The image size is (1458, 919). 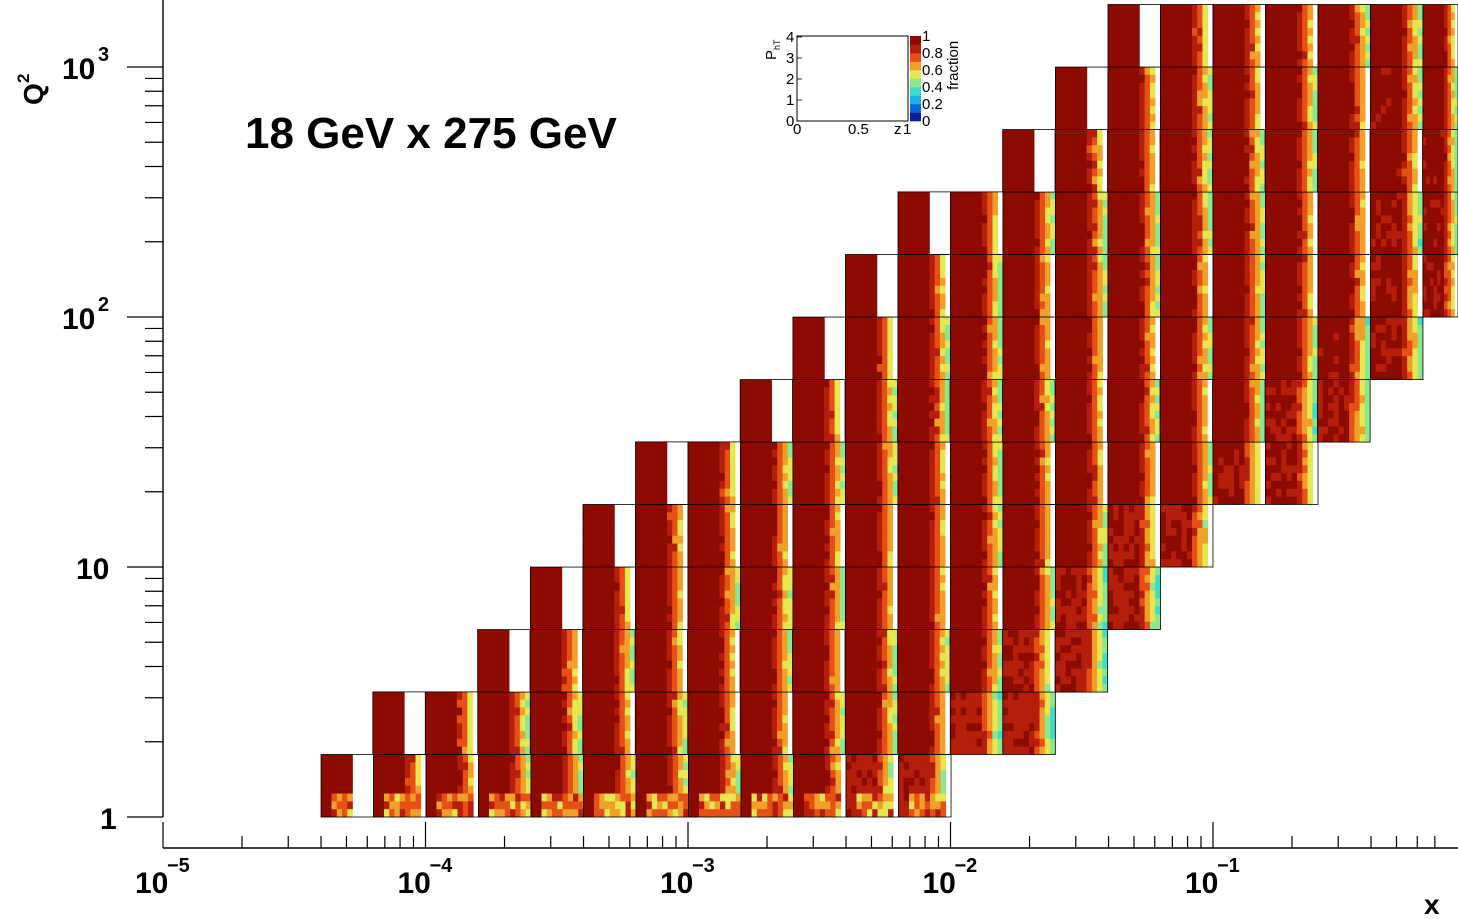 What do you see at coordinates (790, 121) in the screenshot?
I see `inset-y-tick-label: 0` at bounding box center [790, 121].